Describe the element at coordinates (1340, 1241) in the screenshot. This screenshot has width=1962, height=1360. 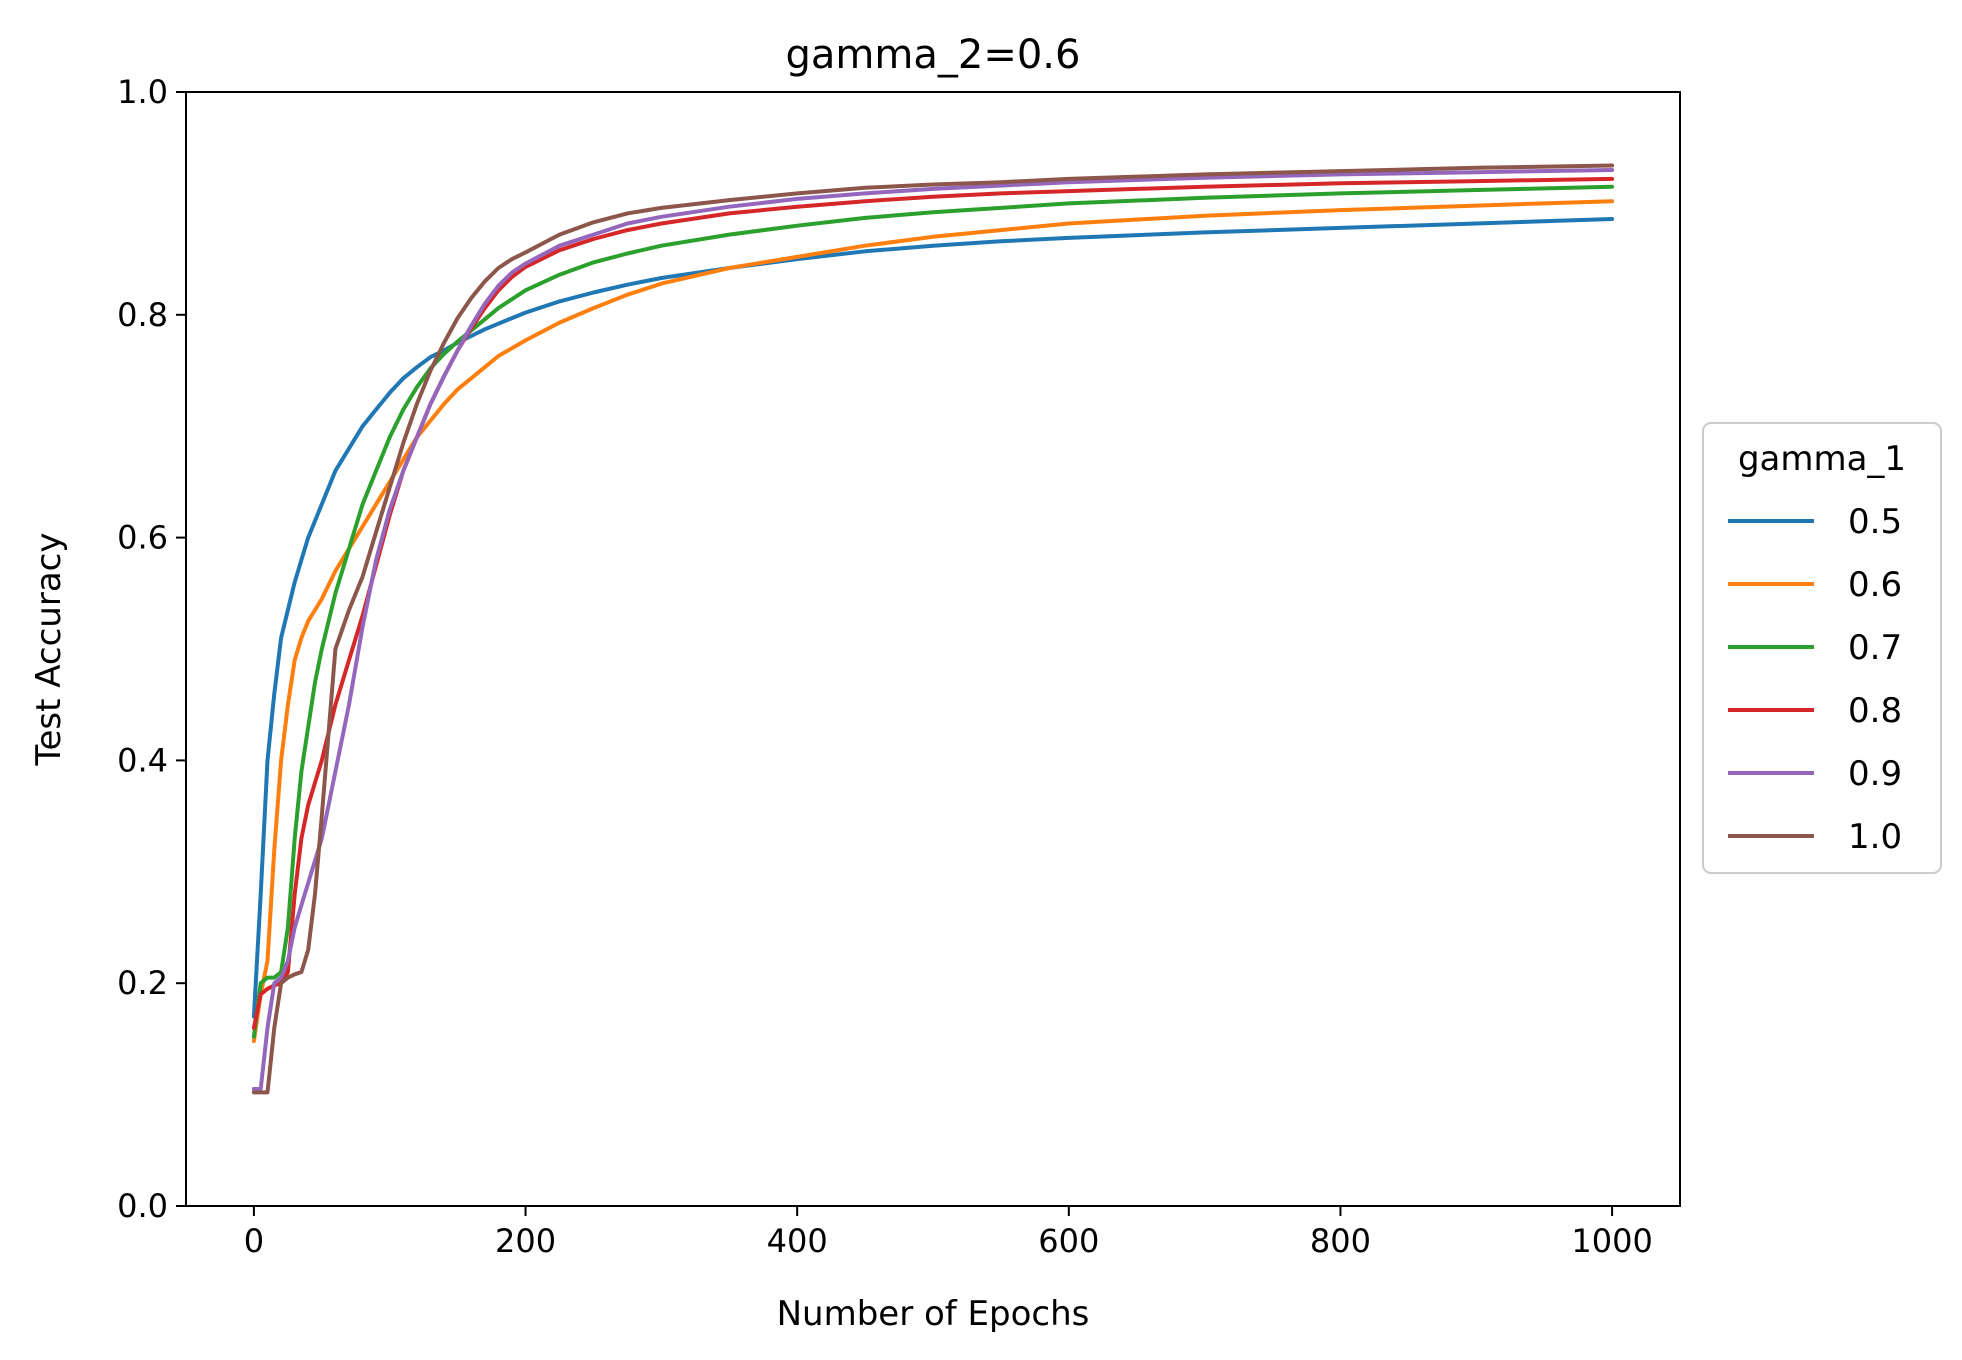
I see `x-tick-label: 800` at that location.